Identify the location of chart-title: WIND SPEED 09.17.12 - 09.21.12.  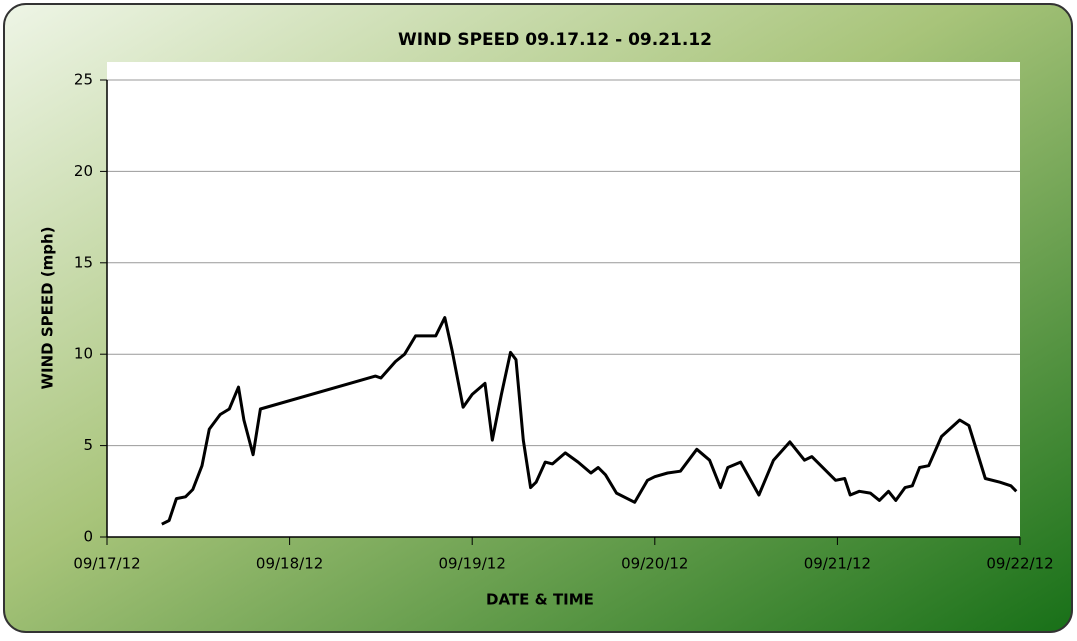
(555, 40).